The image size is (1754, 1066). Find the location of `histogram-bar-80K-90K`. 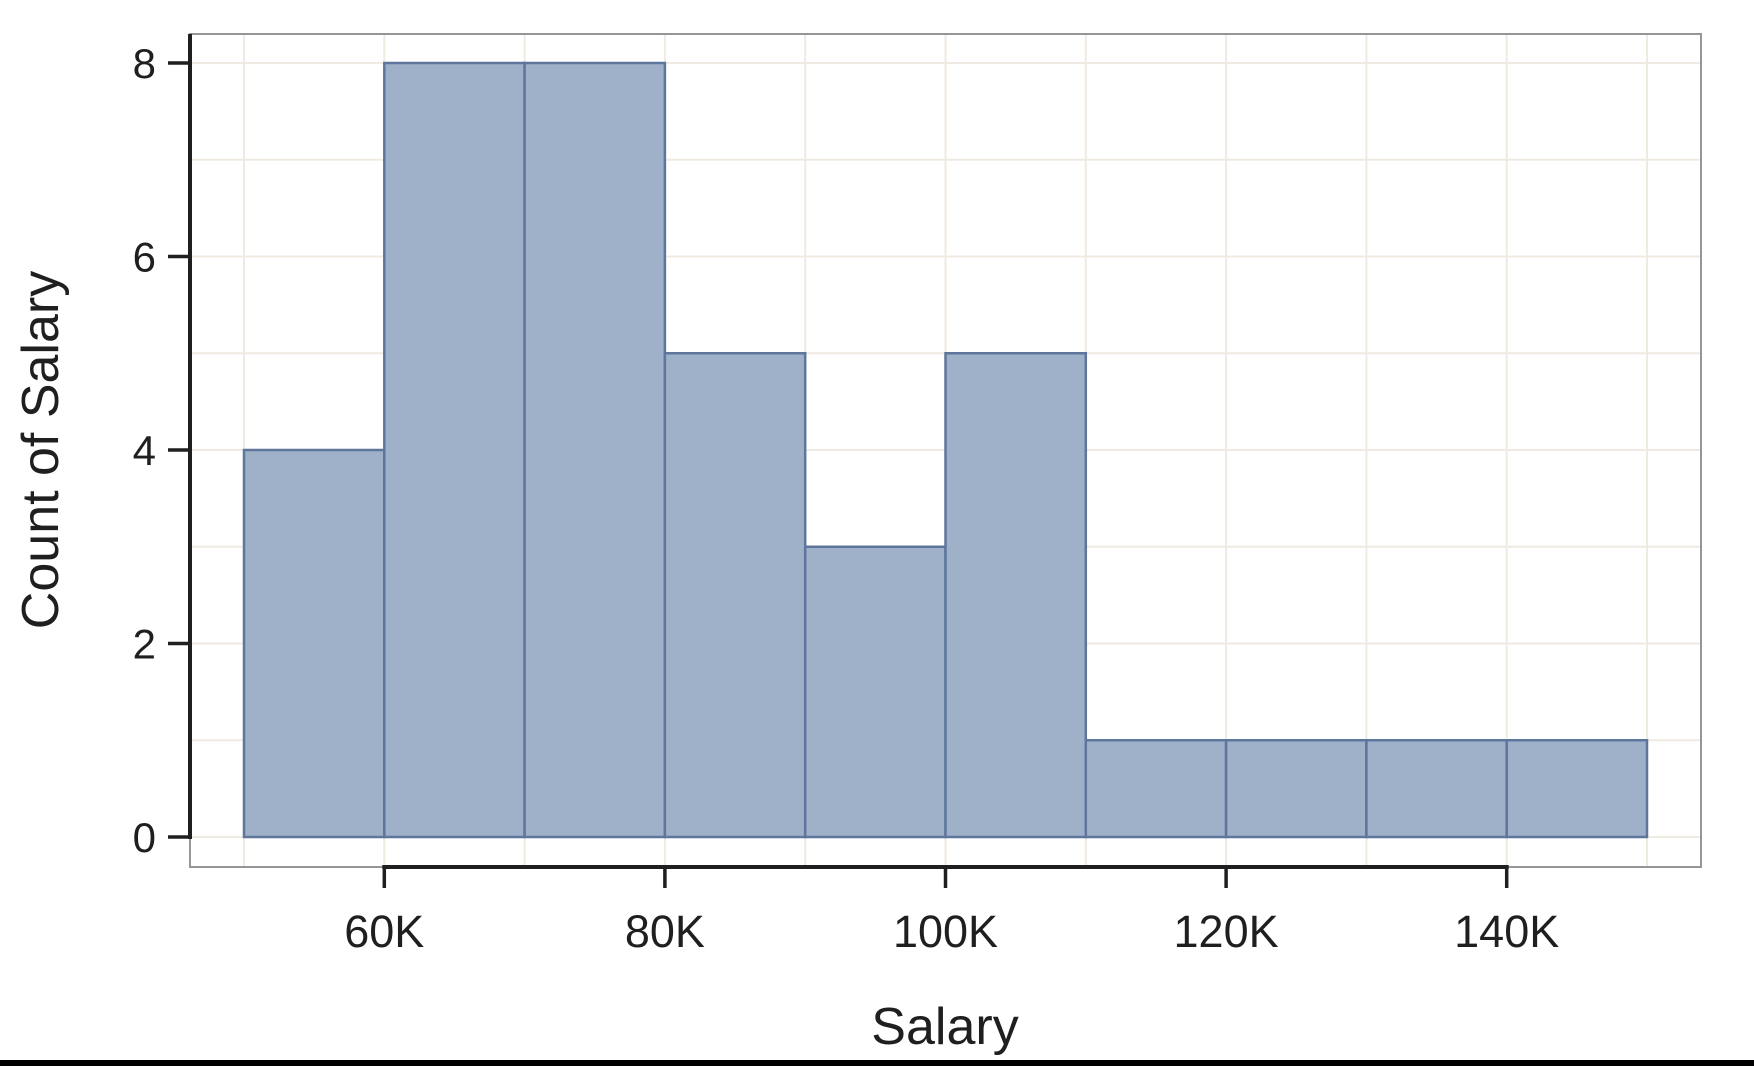

histogram-bar-80K-90K is located at coordinates (735, 595).